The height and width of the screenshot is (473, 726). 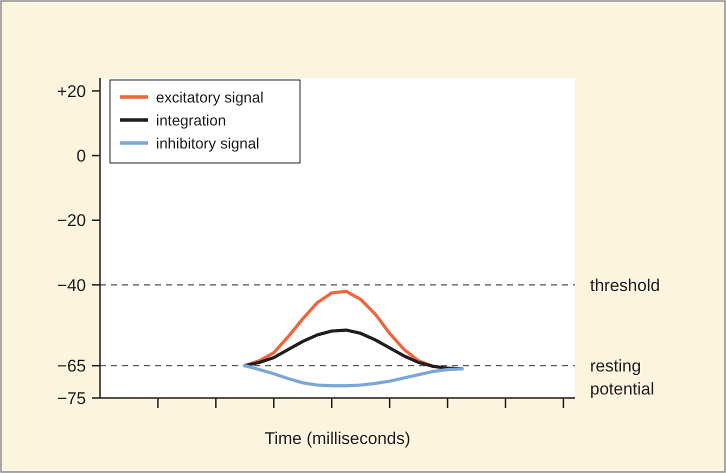 What do you see at coordinates (191, 121) in the screenshot?
I see `legend-label: integration` at bounding box center [191, 121].